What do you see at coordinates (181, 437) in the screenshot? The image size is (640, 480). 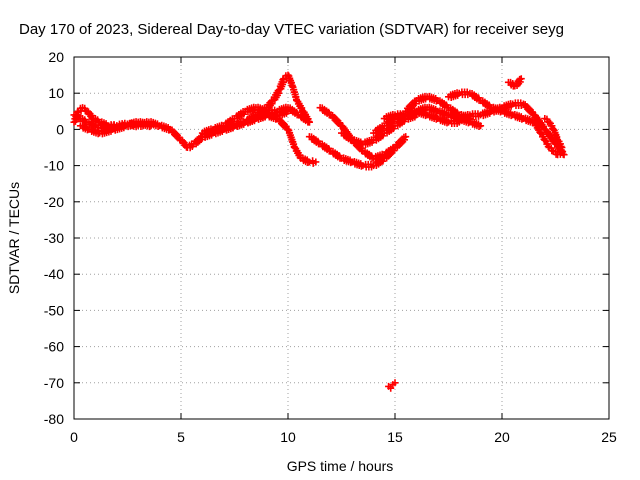 I see `x-tick-label: 5` at bounding box center [181, 437].